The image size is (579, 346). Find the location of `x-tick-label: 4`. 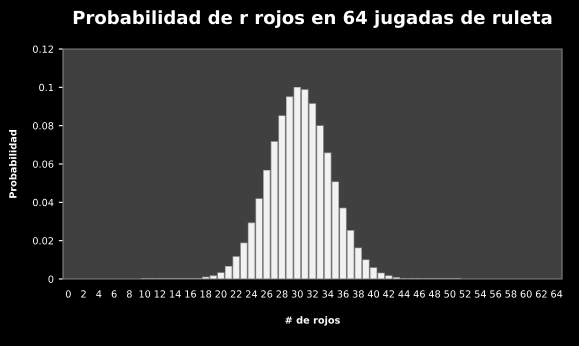

x-tick-label: 4 is located at coordinates (99, 294).